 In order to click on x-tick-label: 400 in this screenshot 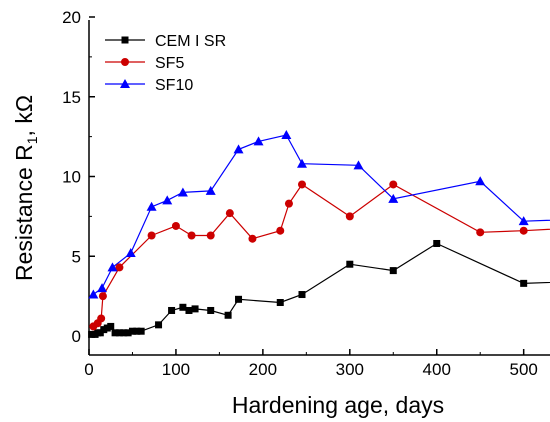, I will do `click(437, 369)`.